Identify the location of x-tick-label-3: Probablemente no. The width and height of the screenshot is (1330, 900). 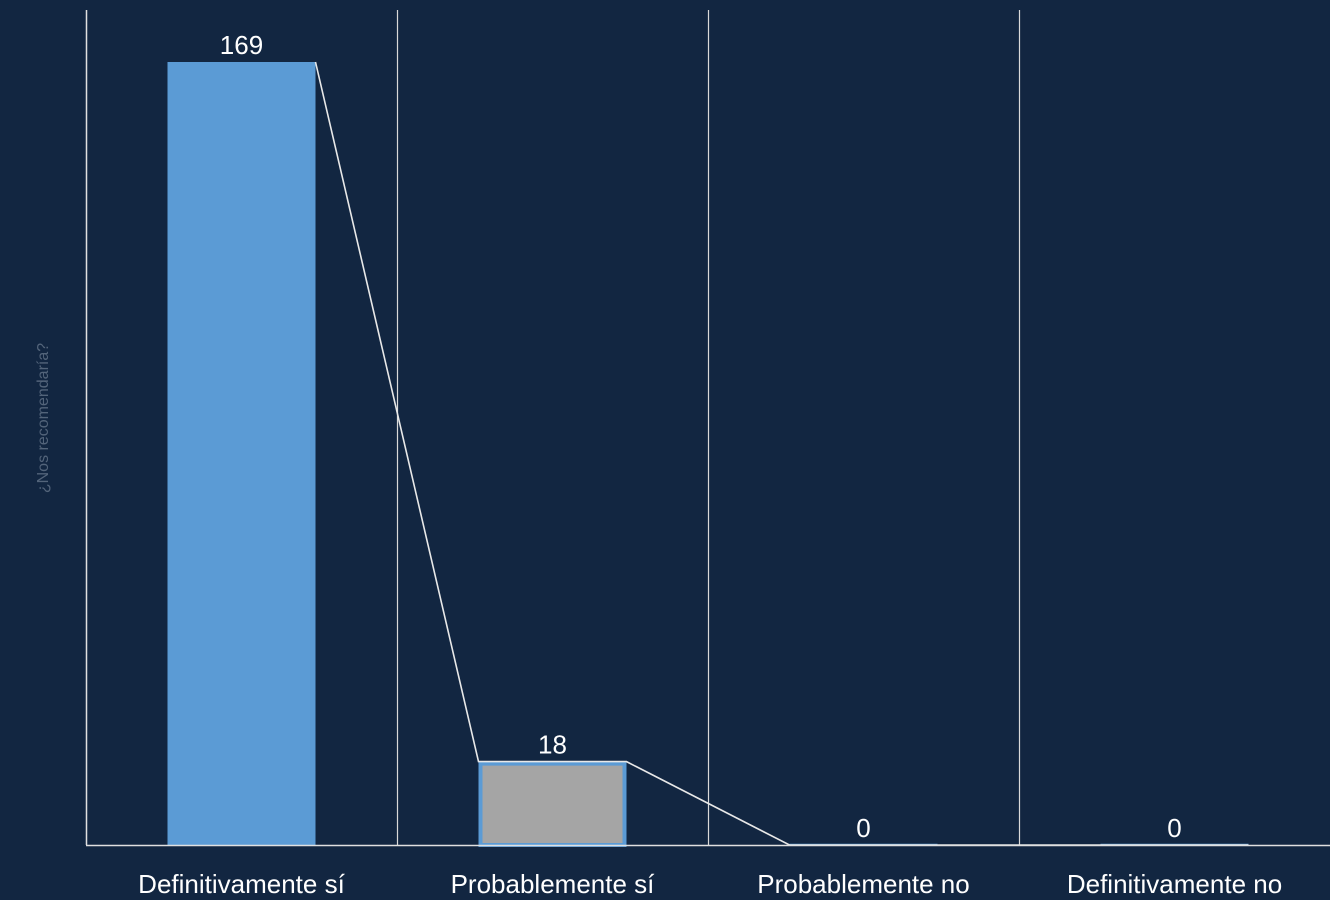
(863, 884).